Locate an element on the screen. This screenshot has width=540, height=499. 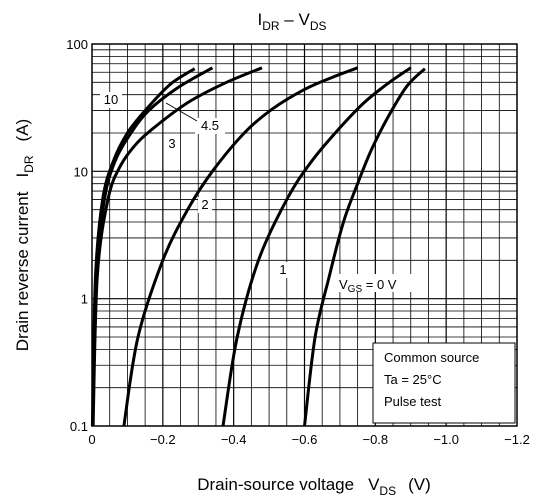
x-tick-label: −0.4 is located at coordinates (234, 439).